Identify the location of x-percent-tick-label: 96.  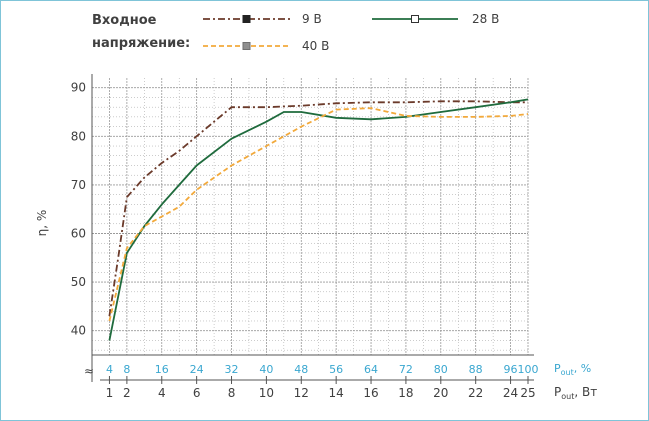
(511, 369).